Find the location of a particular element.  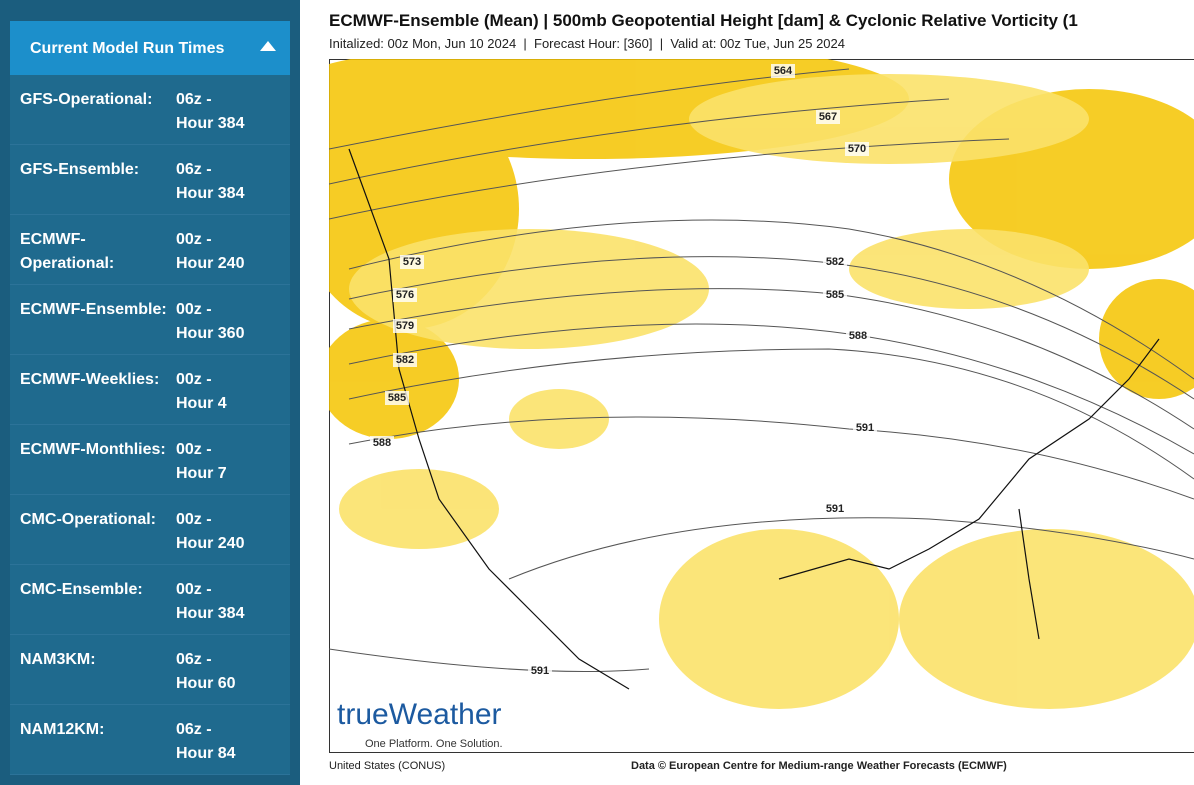

model-row: ECMWF-Weeklies: 00z - Hour 4 is located at coordinates (150, 390).